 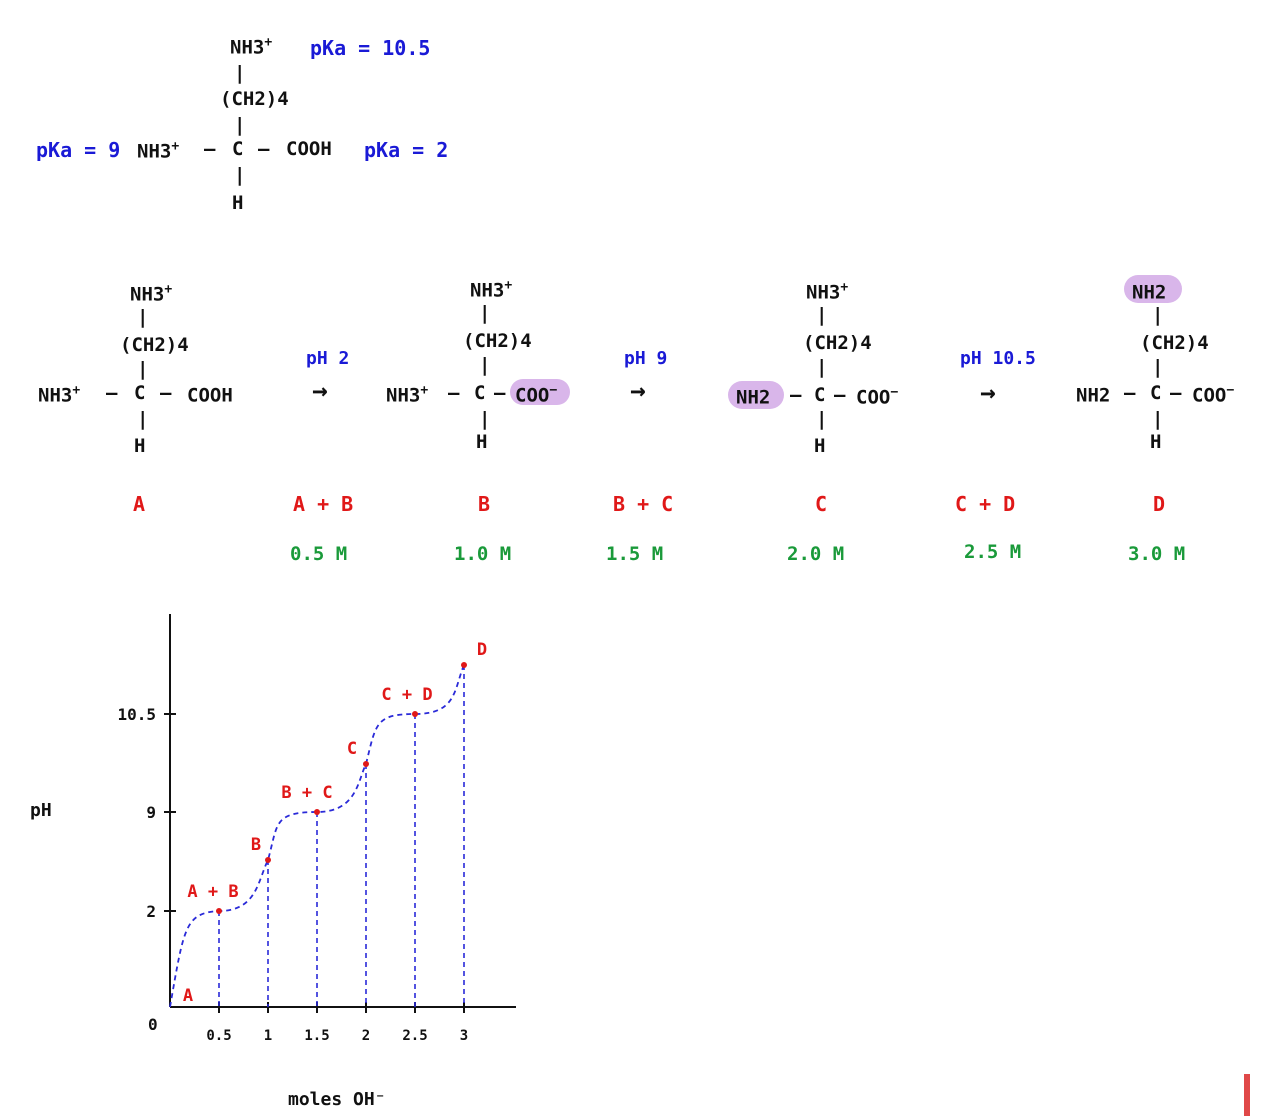 I want to click on mixture-label: C + D, so click(x=985, y=504).